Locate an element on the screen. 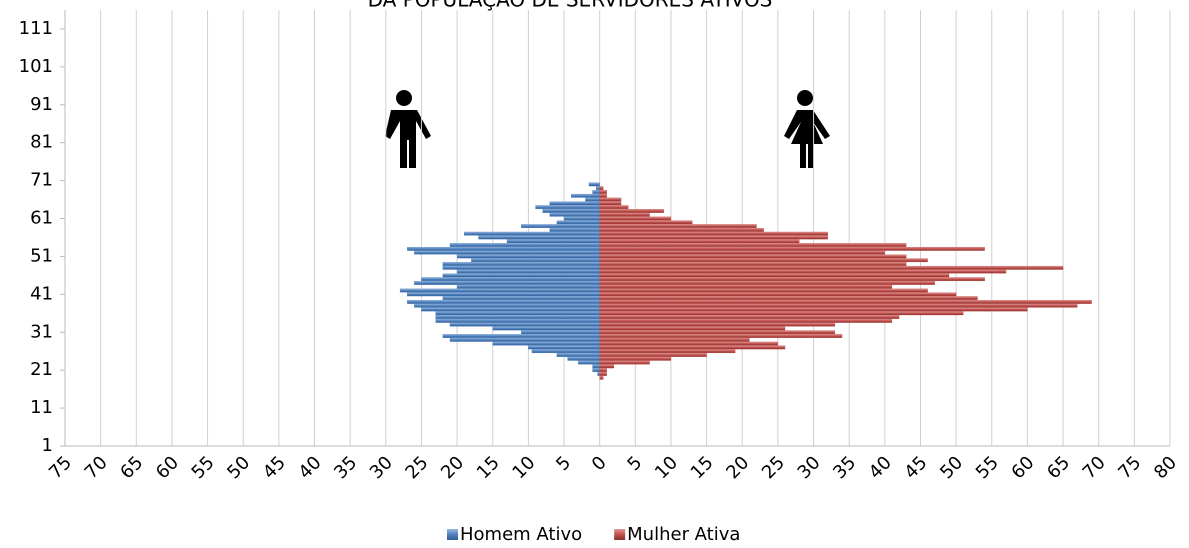 The image size is (1189, 548). y-tick-label: 91 is located at coordinates (41, 104).